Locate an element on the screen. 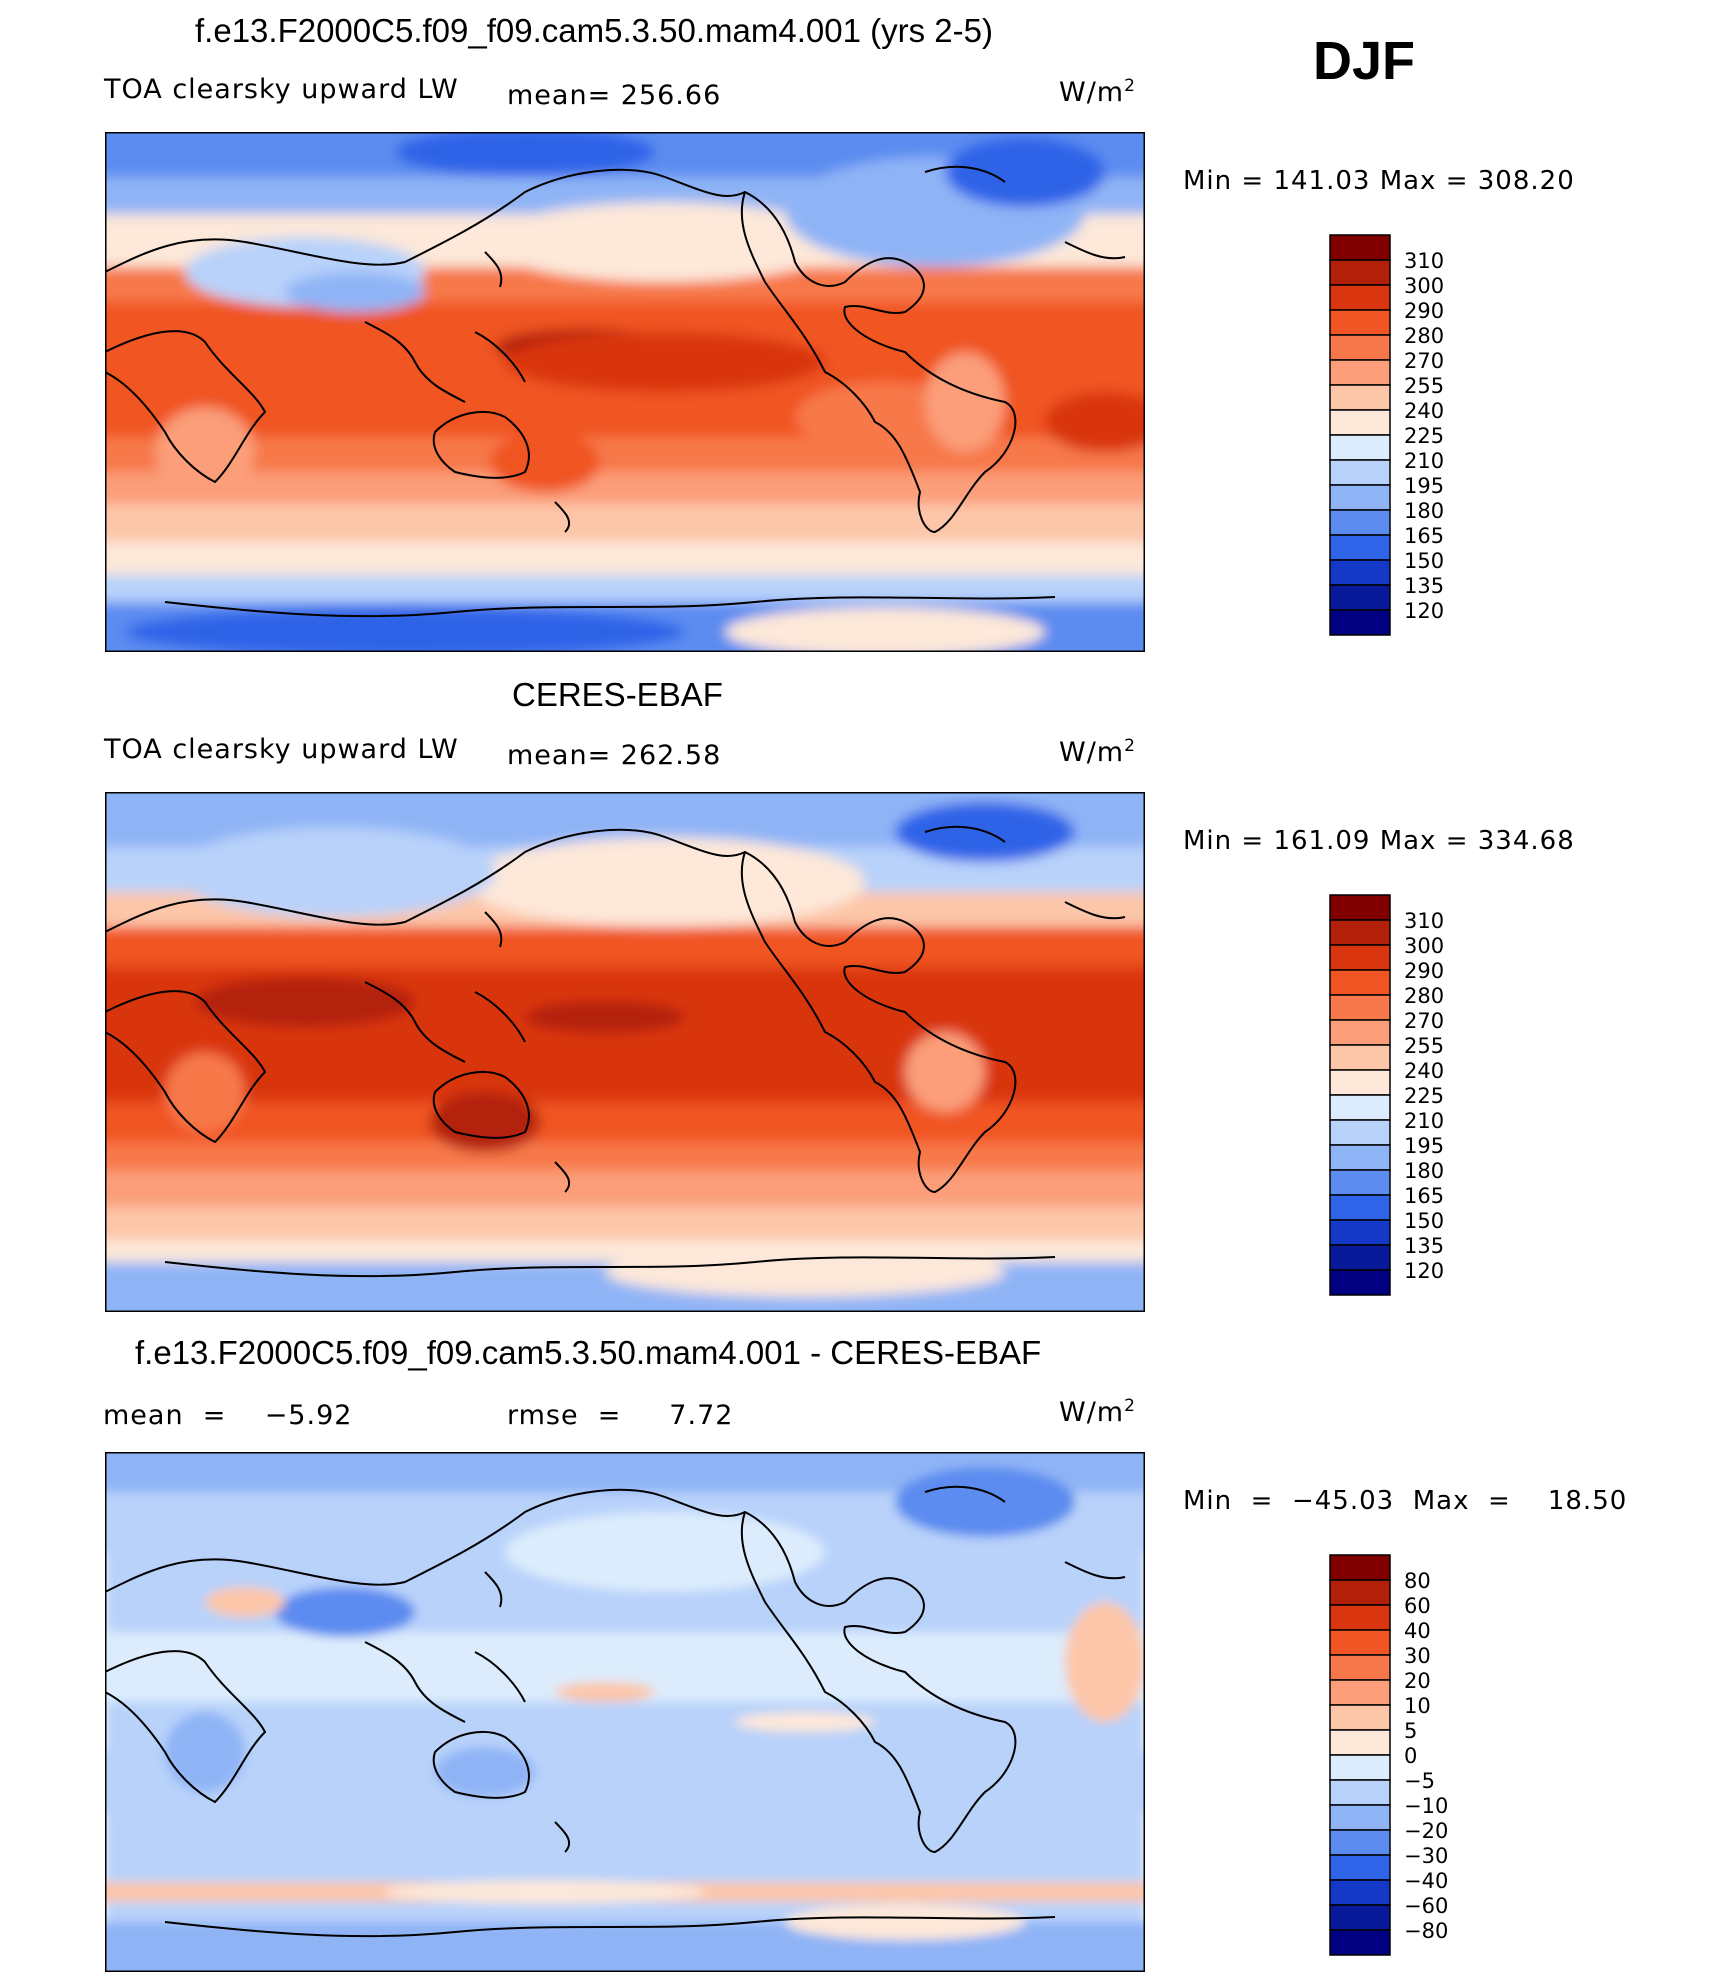 The width and height of the screenshot is (1710, 1979). colorbar-tick-label: 240 is located at coordinates (1424, 411).